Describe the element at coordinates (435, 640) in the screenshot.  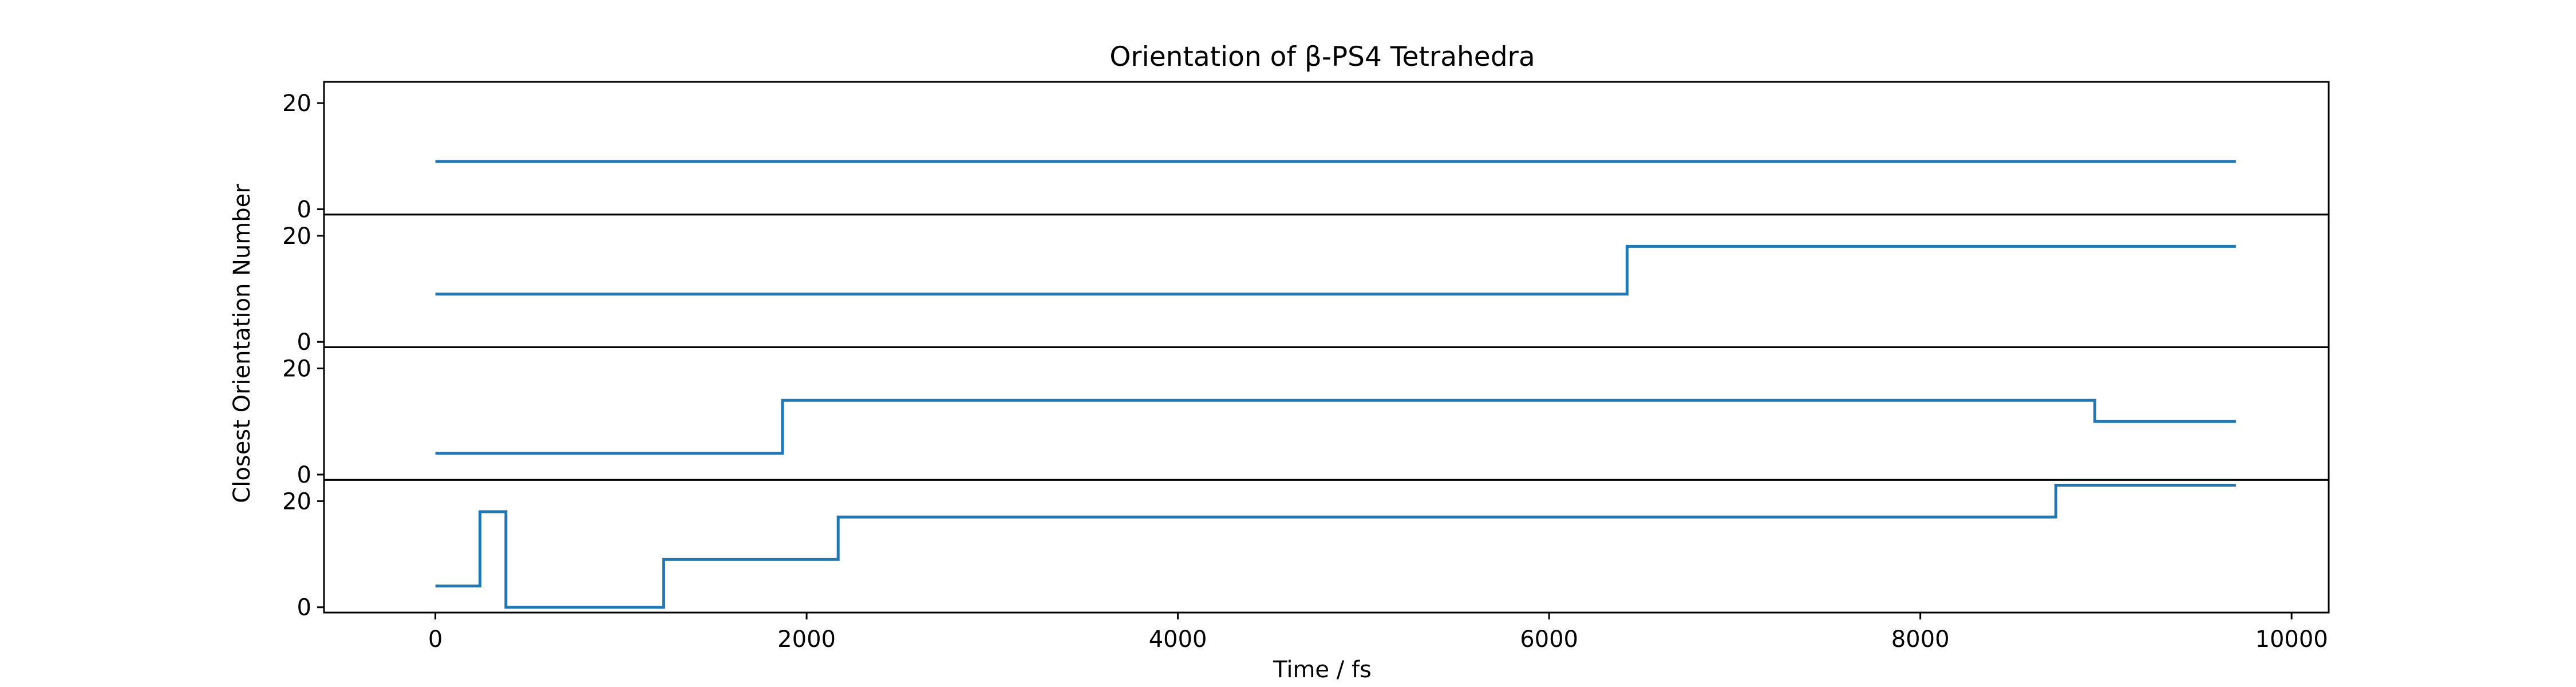
I see `x-tick-label: 0` at that location.